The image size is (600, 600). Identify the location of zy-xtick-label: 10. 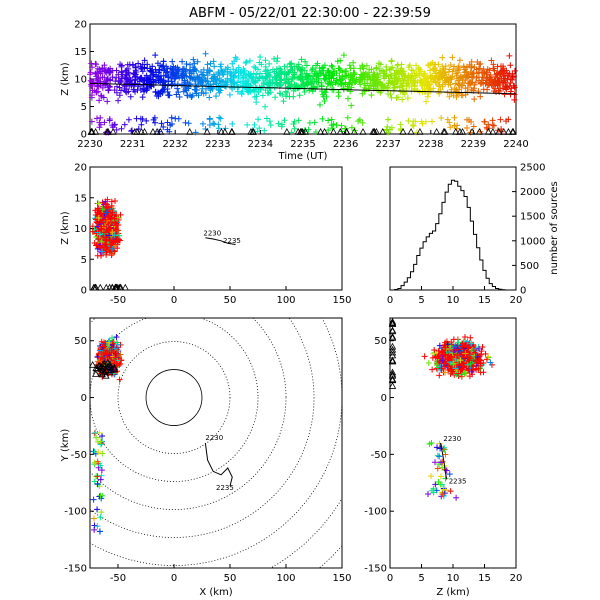
(453, 578).